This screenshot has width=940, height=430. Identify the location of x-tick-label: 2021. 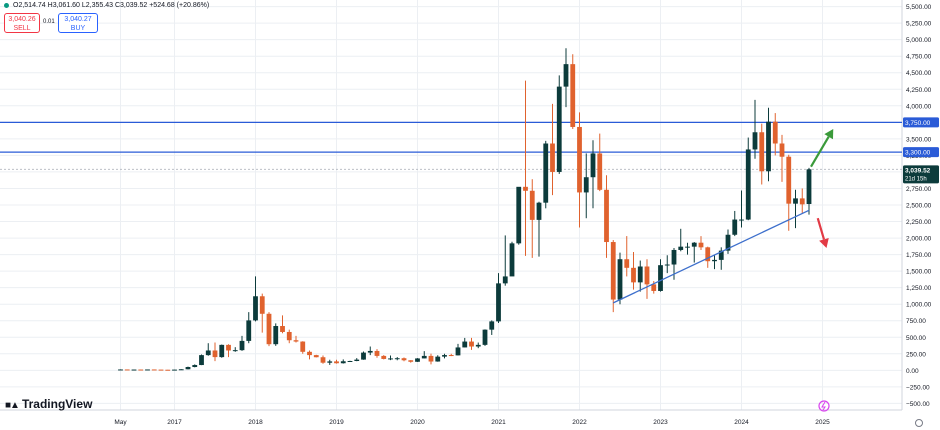
(498, 422).